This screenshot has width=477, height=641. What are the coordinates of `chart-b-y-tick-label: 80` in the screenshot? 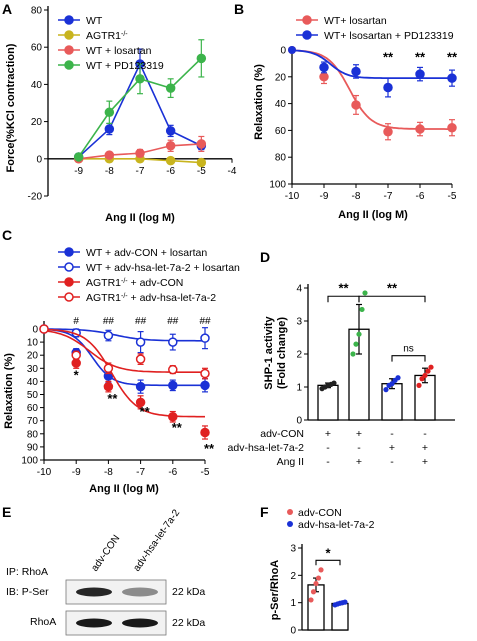 It's located at (281, 158).